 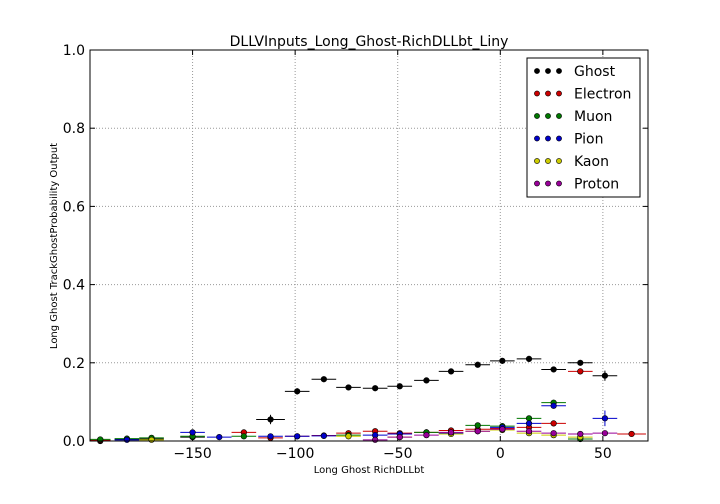 I want to click on x-tick-label: −150, so click(x=192, y=454).